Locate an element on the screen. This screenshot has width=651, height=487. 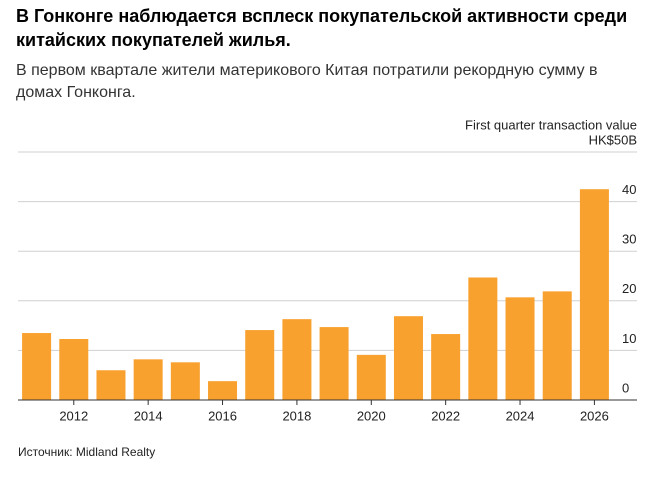
x-tick-label: 2016 is located at coordinates (222, 415).